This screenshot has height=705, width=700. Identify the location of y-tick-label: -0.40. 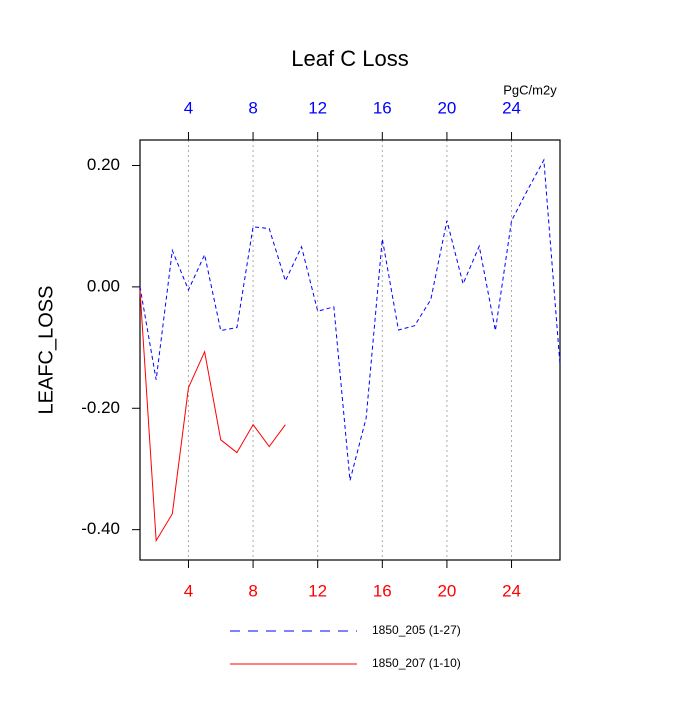
(100, 528).